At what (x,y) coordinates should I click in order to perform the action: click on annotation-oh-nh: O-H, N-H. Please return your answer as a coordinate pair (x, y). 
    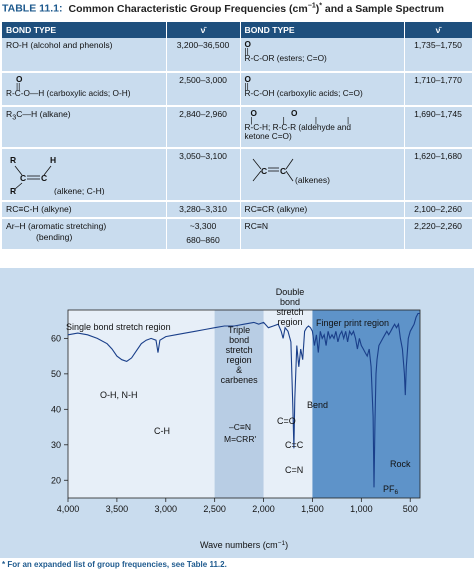
    Looking at the image, I should click on (119, 395).